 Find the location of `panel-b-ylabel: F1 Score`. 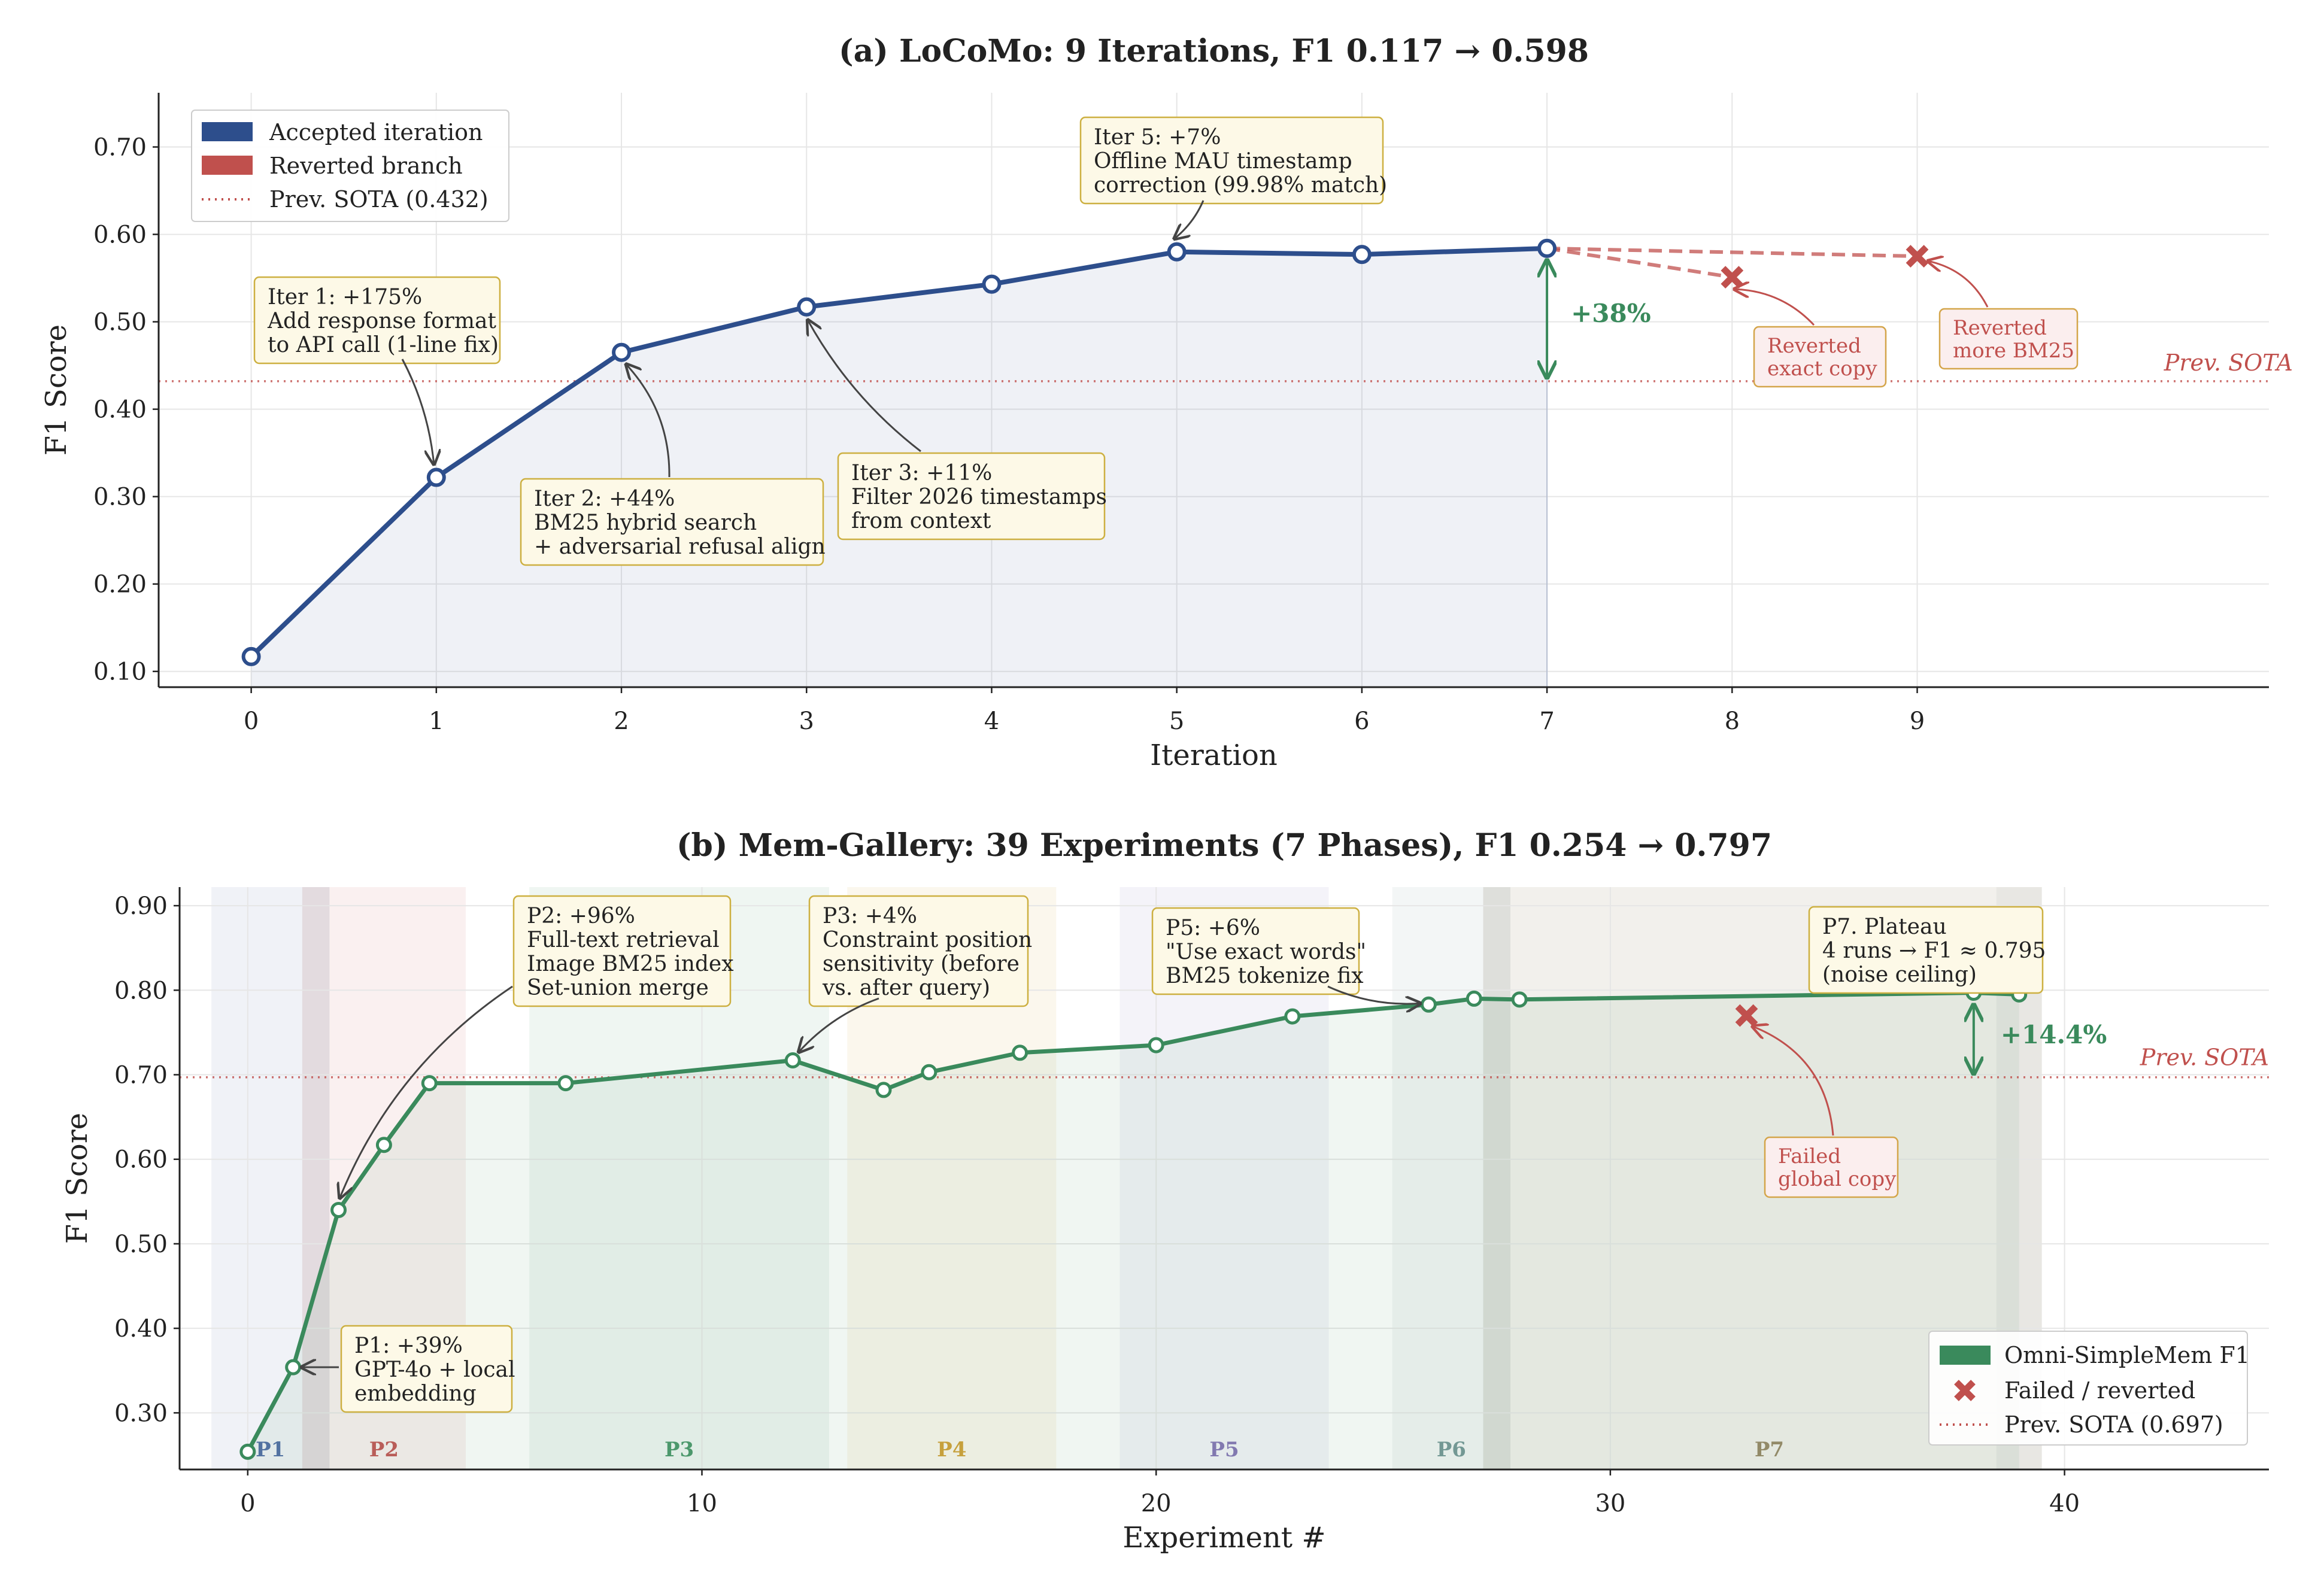

panel-b-ylabel: F1 Score is located at coordinates (77, 1178).